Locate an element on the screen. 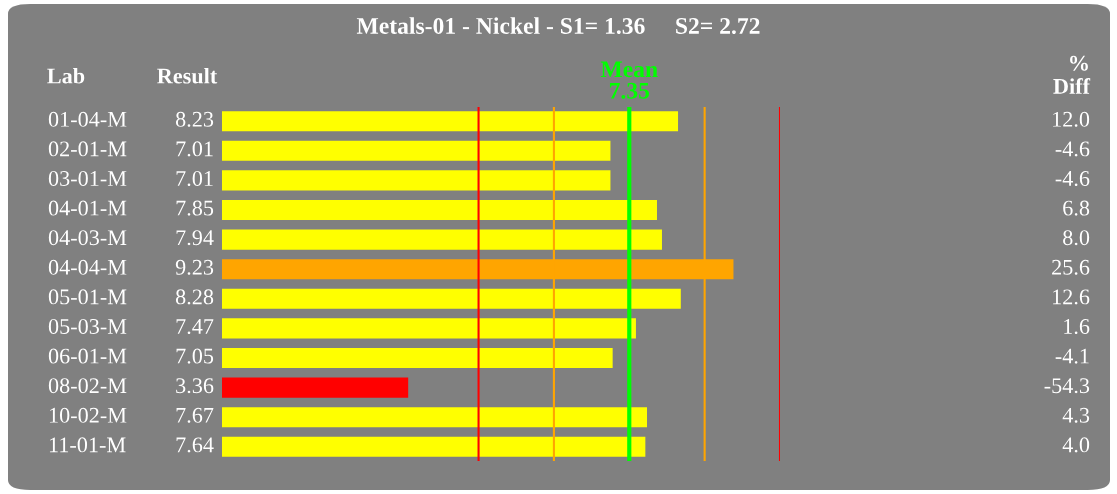 Image resolution: width=1117 pixels, height=494 pixels. y-tick-label: 08-02-M is located at coordinates (87, 386).